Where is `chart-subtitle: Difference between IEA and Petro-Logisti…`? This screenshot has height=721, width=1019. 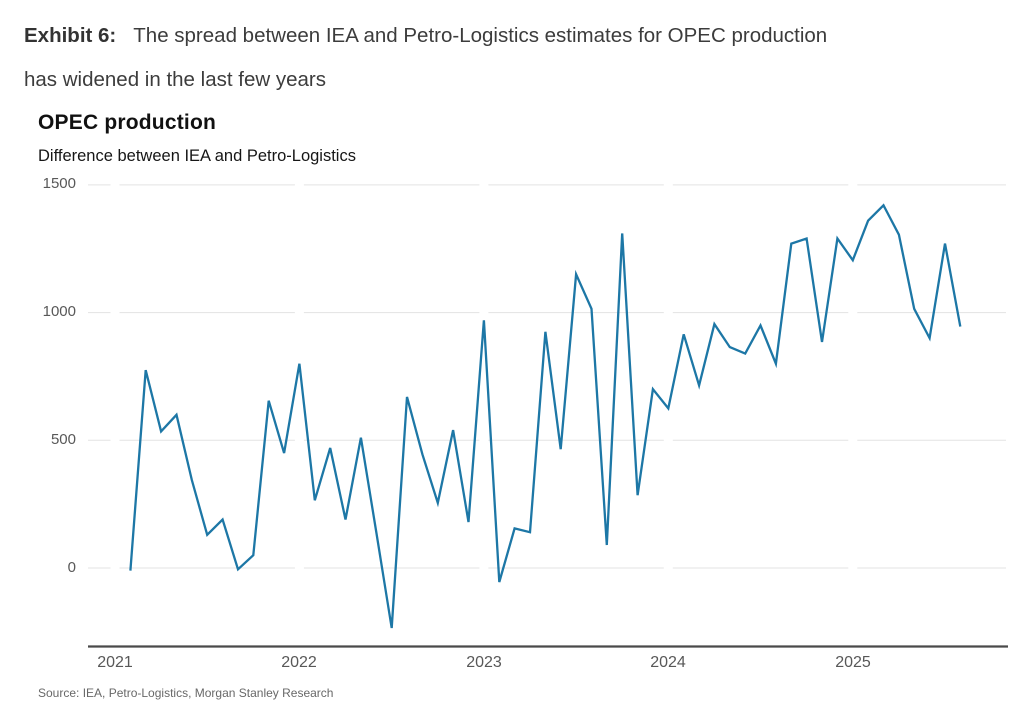
chart-subtitle: Difference between IEA and Petro-Logisti… is located at coordinates (197, 156).